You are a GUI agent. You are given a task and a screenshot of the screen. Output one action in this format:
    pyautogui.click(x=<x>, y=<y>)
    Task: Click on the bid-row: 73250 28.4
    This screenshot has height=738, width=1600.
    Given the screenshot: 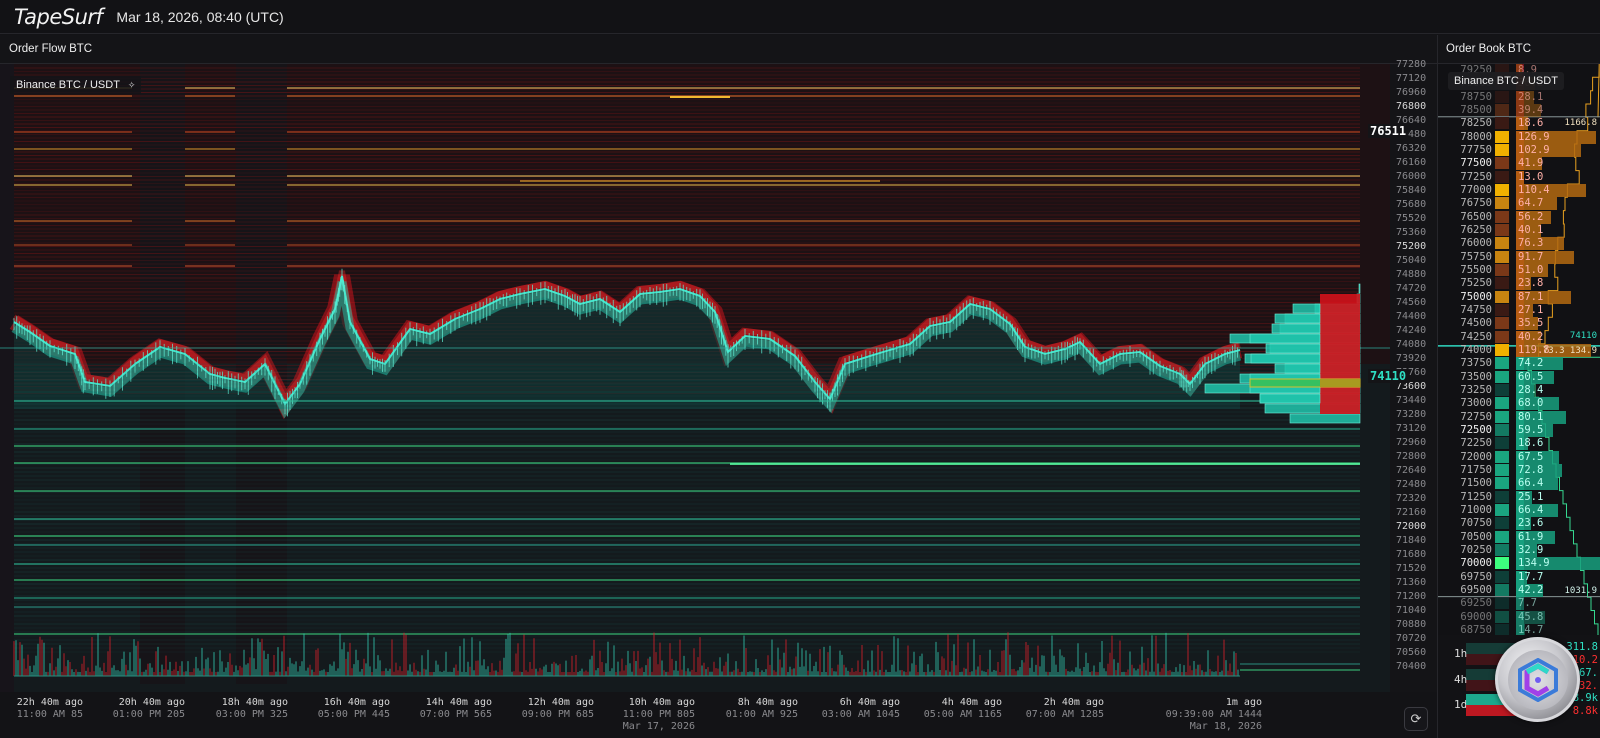 What is the action you would take?
    pyautogui.click(x=1519, y=390)
    